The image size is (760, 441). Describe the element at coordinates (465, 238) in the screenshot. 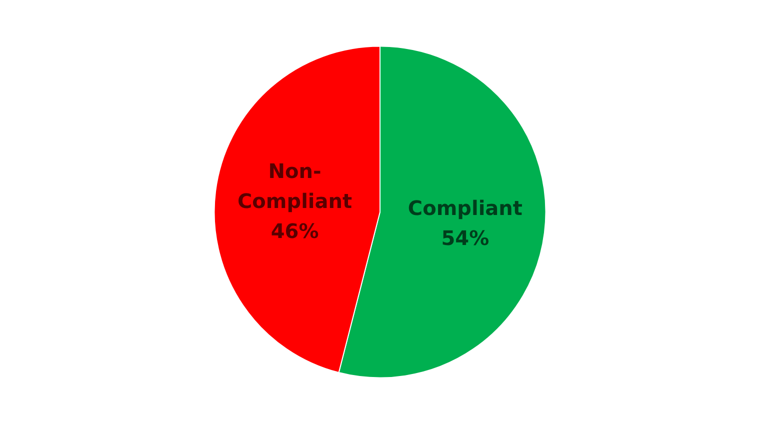

I see `data-label: 54%` at that location.